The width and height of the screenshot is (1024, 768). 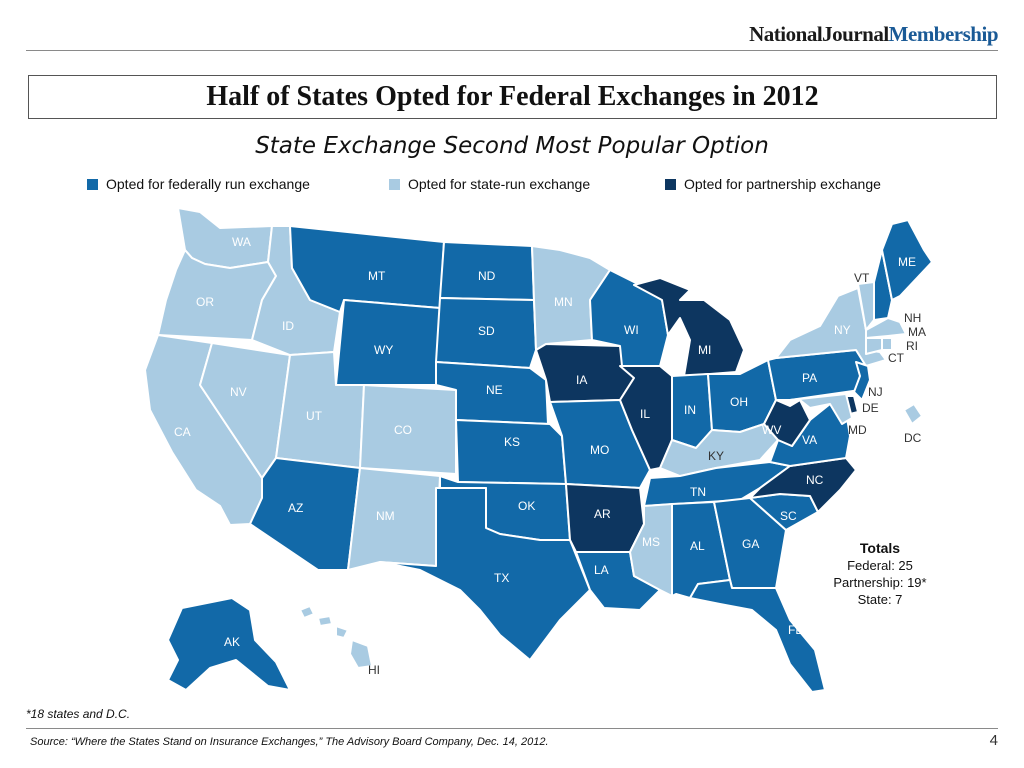 I want to click on state-label-la: LA, so click(x=601, y=570).